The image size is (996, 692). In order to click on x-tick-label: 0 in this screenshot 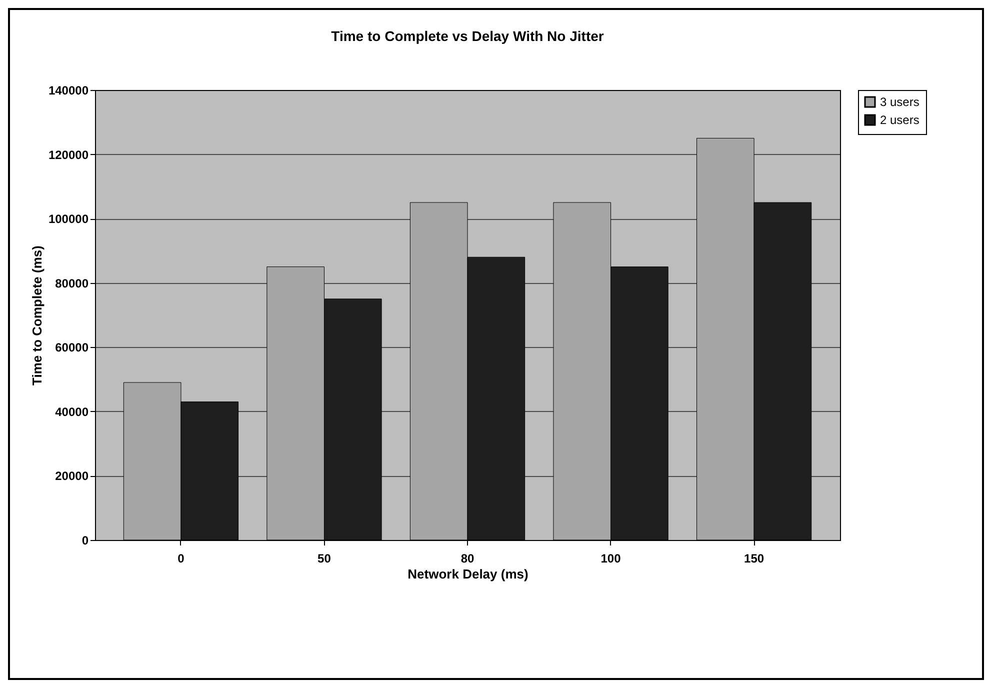, I will do `click(181, 559)`.